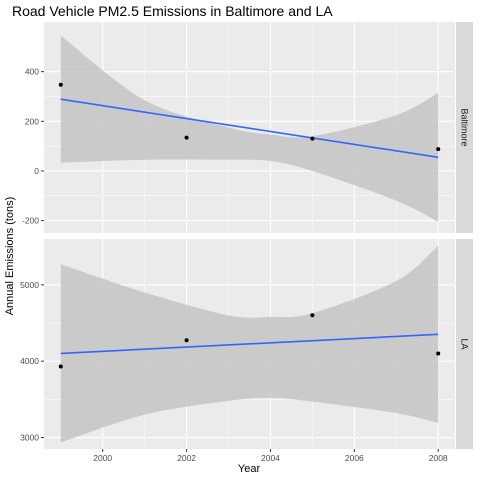 Image resolution: width=480 pixels, height=480 pixels. I want to click on y-axis-ticks: 3000 4000 5000, so click(32, 361).